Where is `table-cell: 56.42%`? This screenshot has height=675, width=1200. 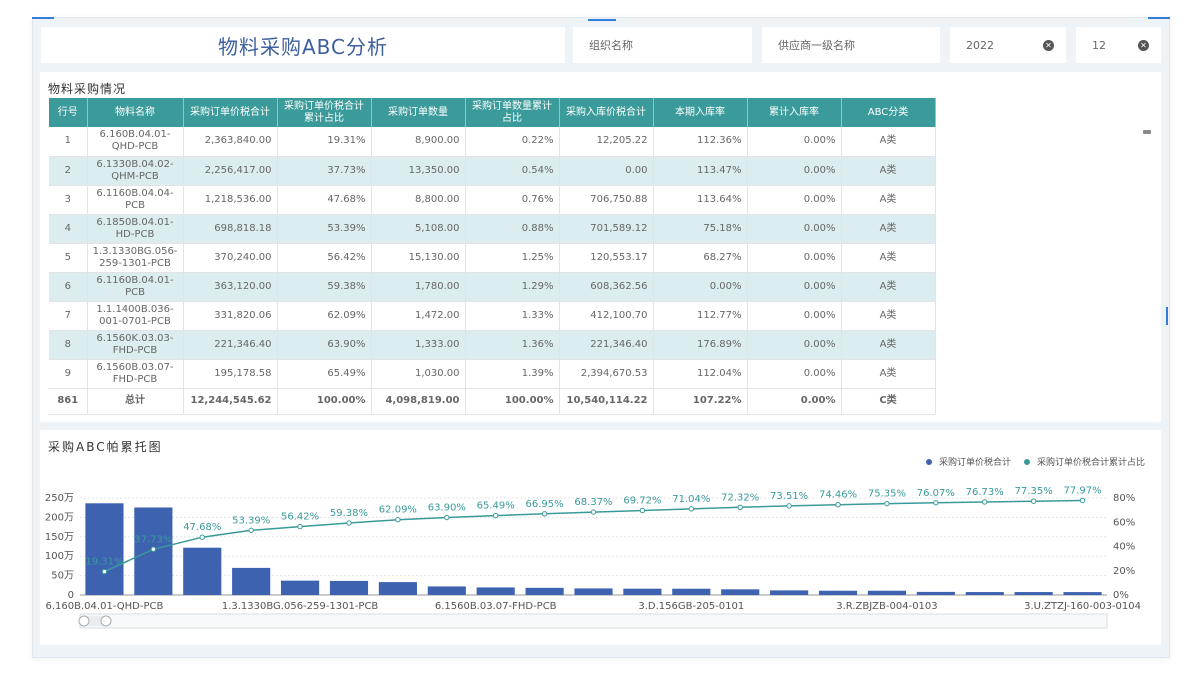
table-cell: 56.42% is located at coordinates (324, 258).